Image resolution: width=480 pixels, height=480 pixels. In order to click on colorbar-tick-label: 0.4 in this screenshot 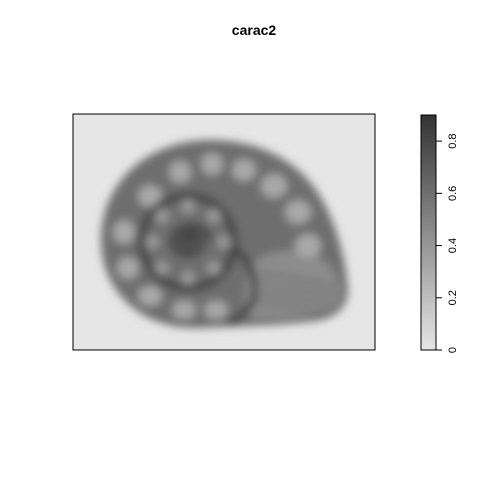, I will do `click(453, 245)`.